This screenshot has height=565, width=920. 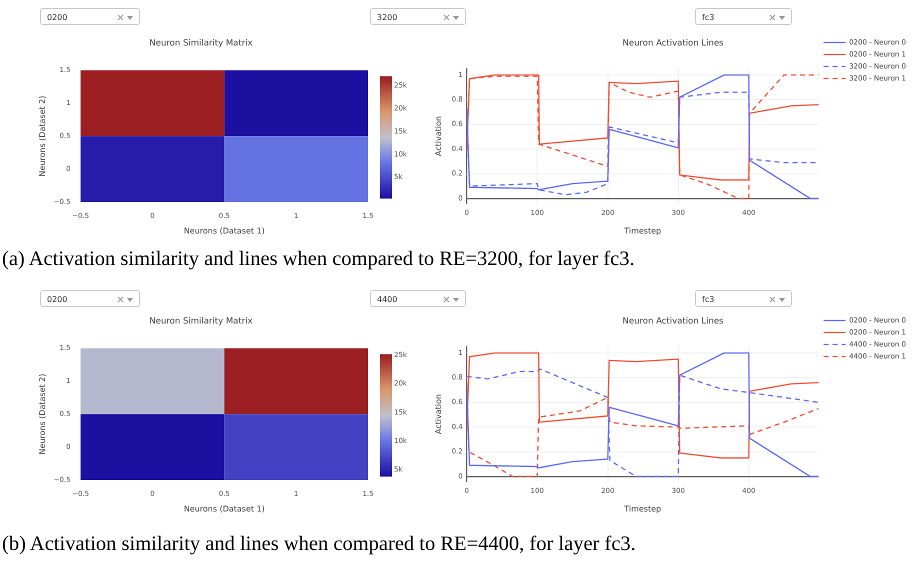 What do you see at coordinates (318, 259) in the screenshot?
I see `text: (a) Activation similarity and lines when compared to RE=3200, for layer fc3.` at bounding box center [318, 259].